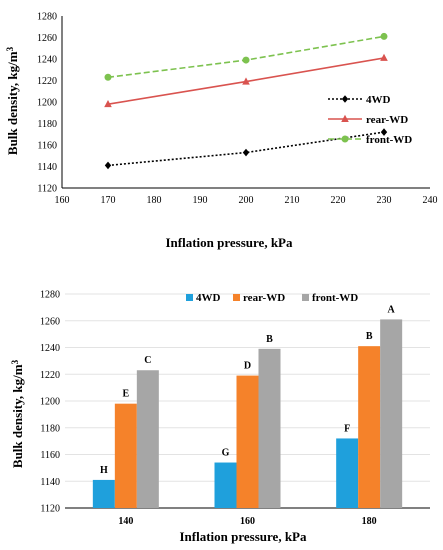  I want to click on bar-letter-label: G, so click(226, 453).